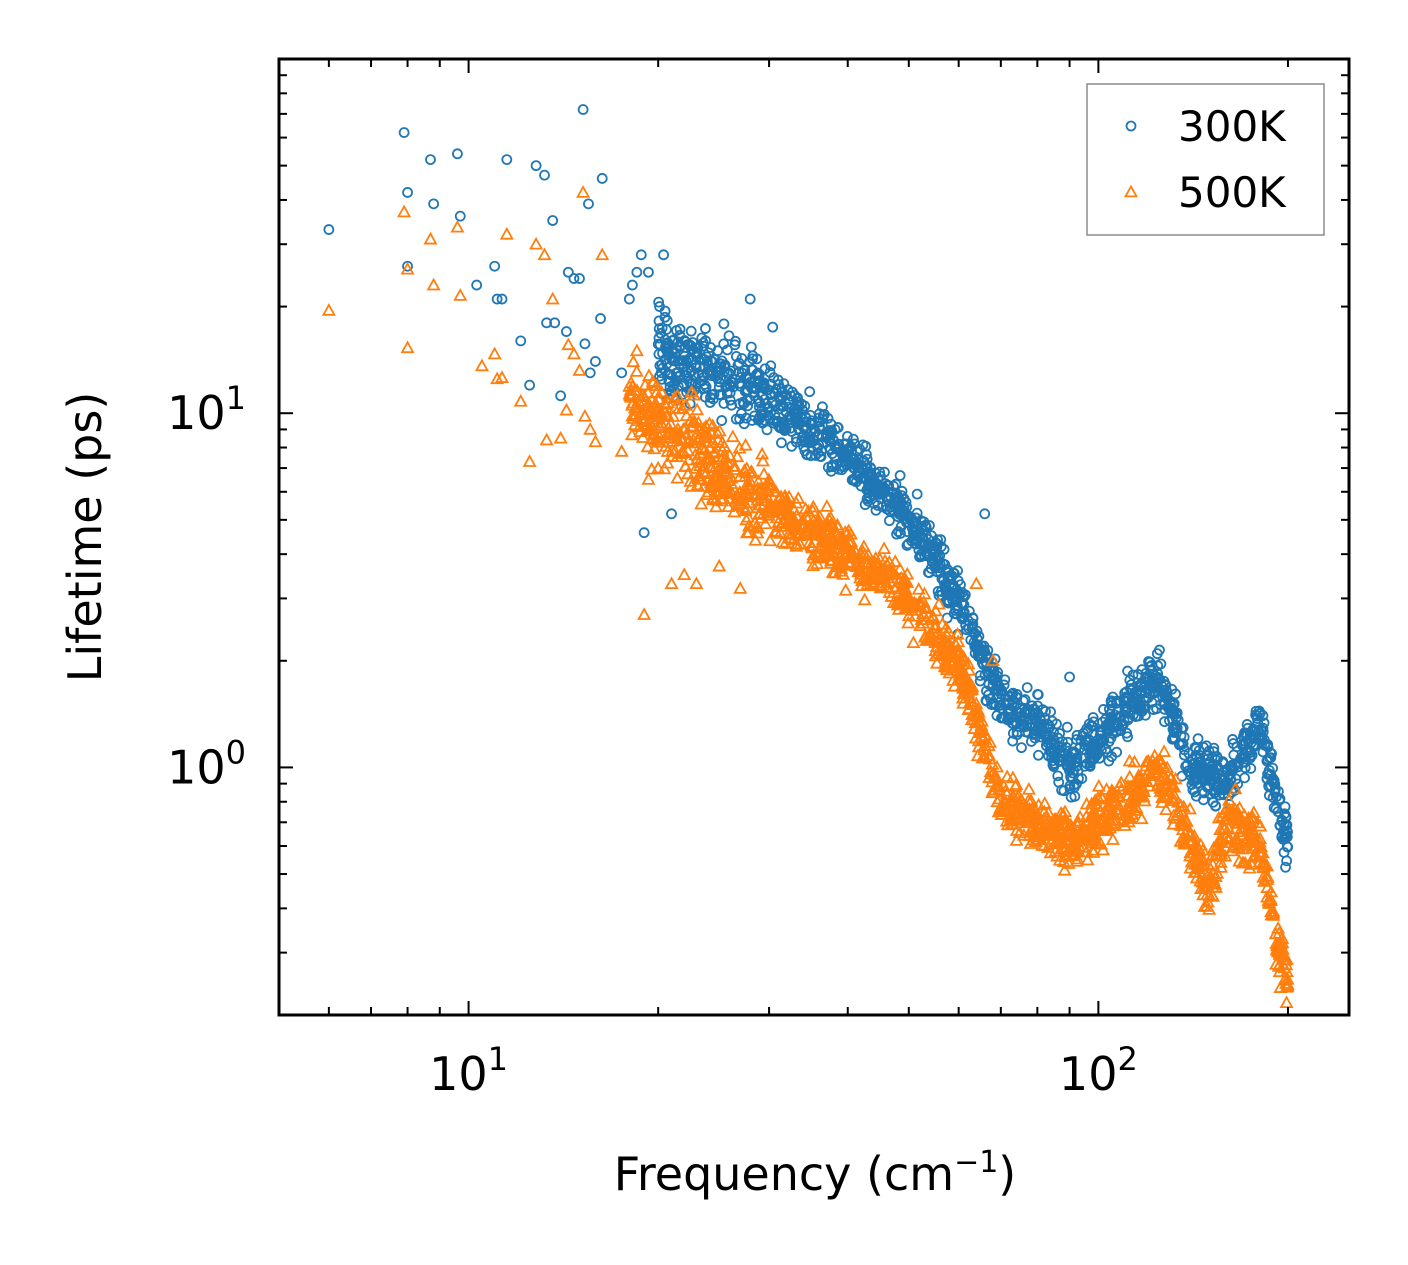 The height and width of the screenshot is (1265, 1408). I want to click on y-tick-label-exponent: 1, so click(236, 398).